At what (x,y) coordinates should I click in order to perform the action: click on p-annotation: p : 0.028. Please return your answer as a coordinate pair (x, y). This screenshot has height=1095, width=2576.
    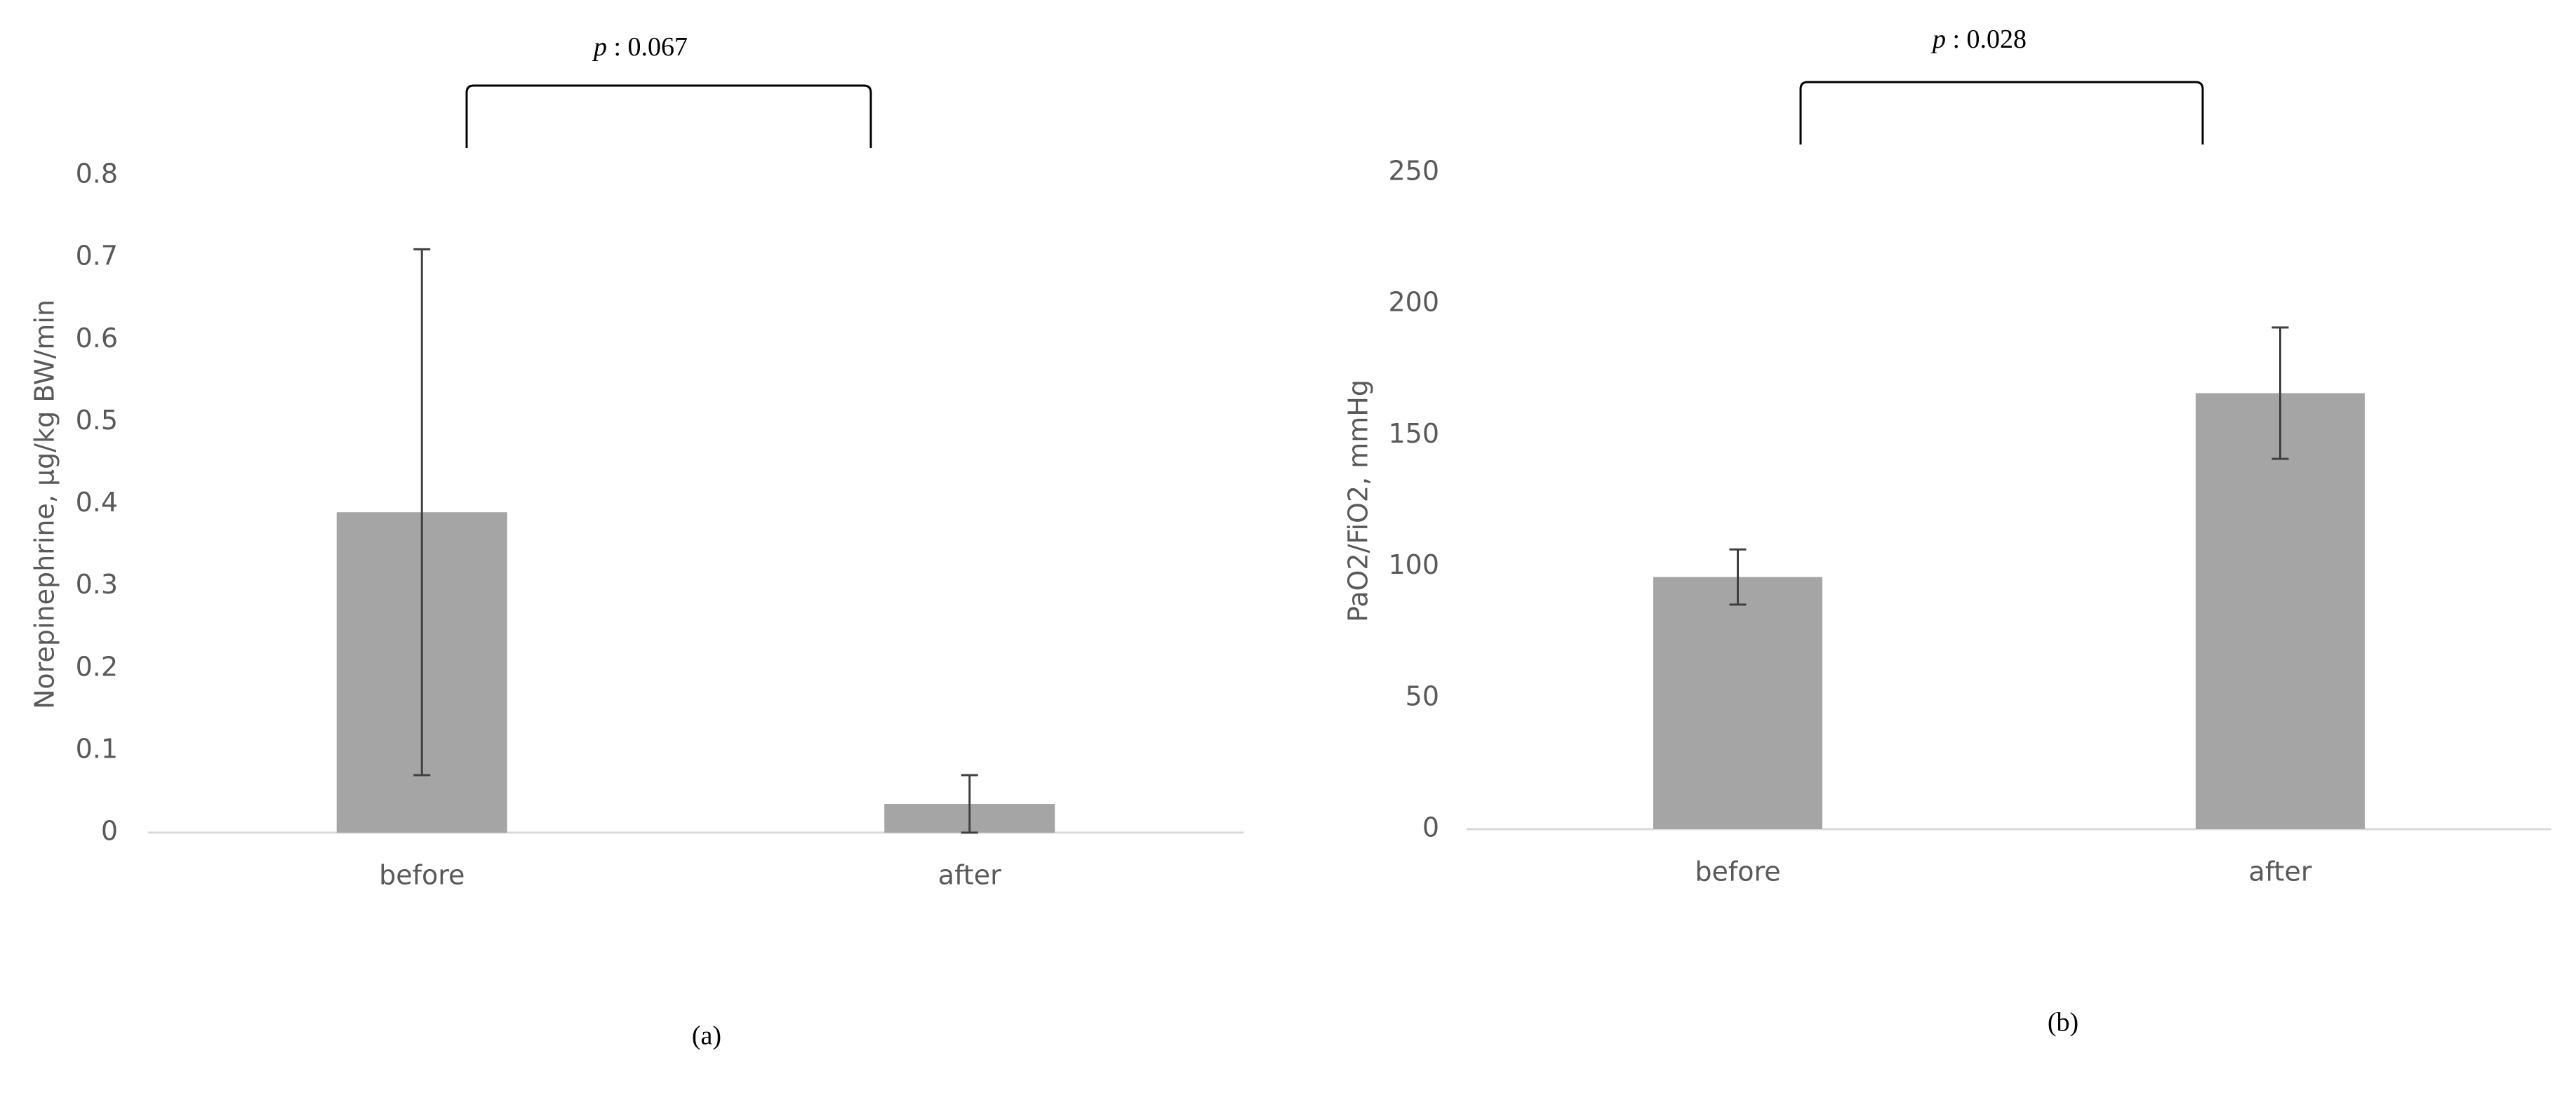
    Looking at the image, I should click on (1978, 39).